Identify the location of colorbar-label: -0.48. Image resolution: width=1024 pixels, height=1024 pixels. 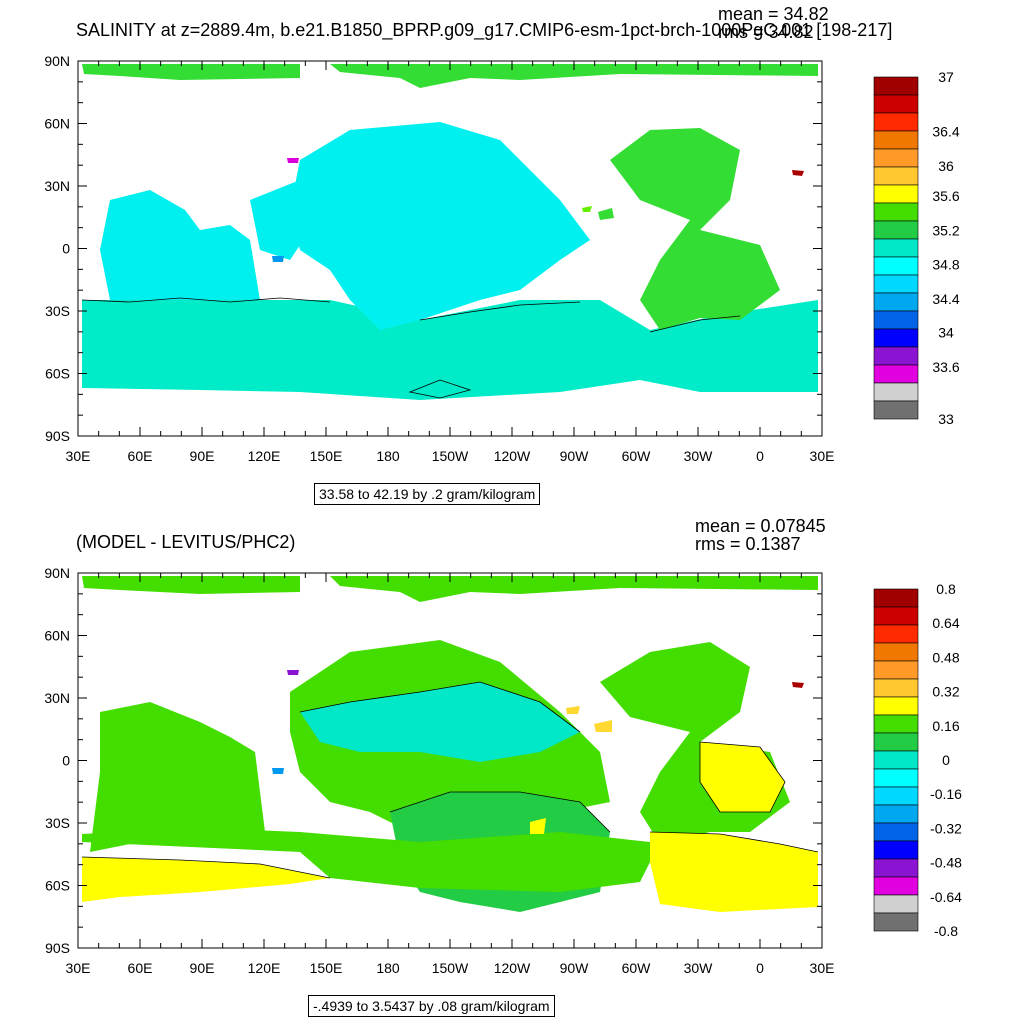
(946, 863).